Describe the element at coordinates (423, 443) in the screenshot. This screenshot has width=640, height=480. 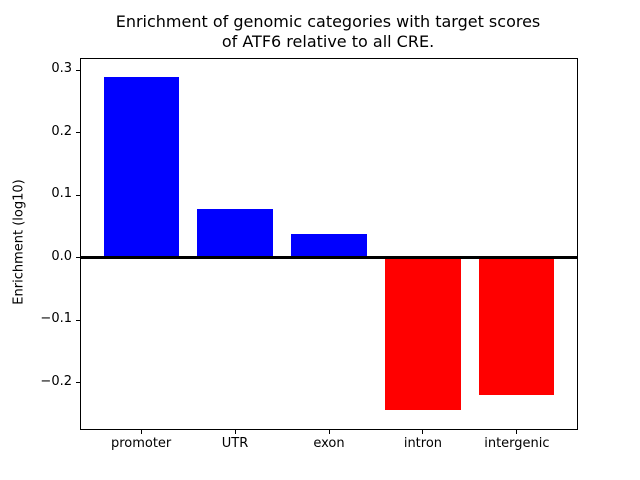
I see `x-tick-label-intron: intron` at that location.